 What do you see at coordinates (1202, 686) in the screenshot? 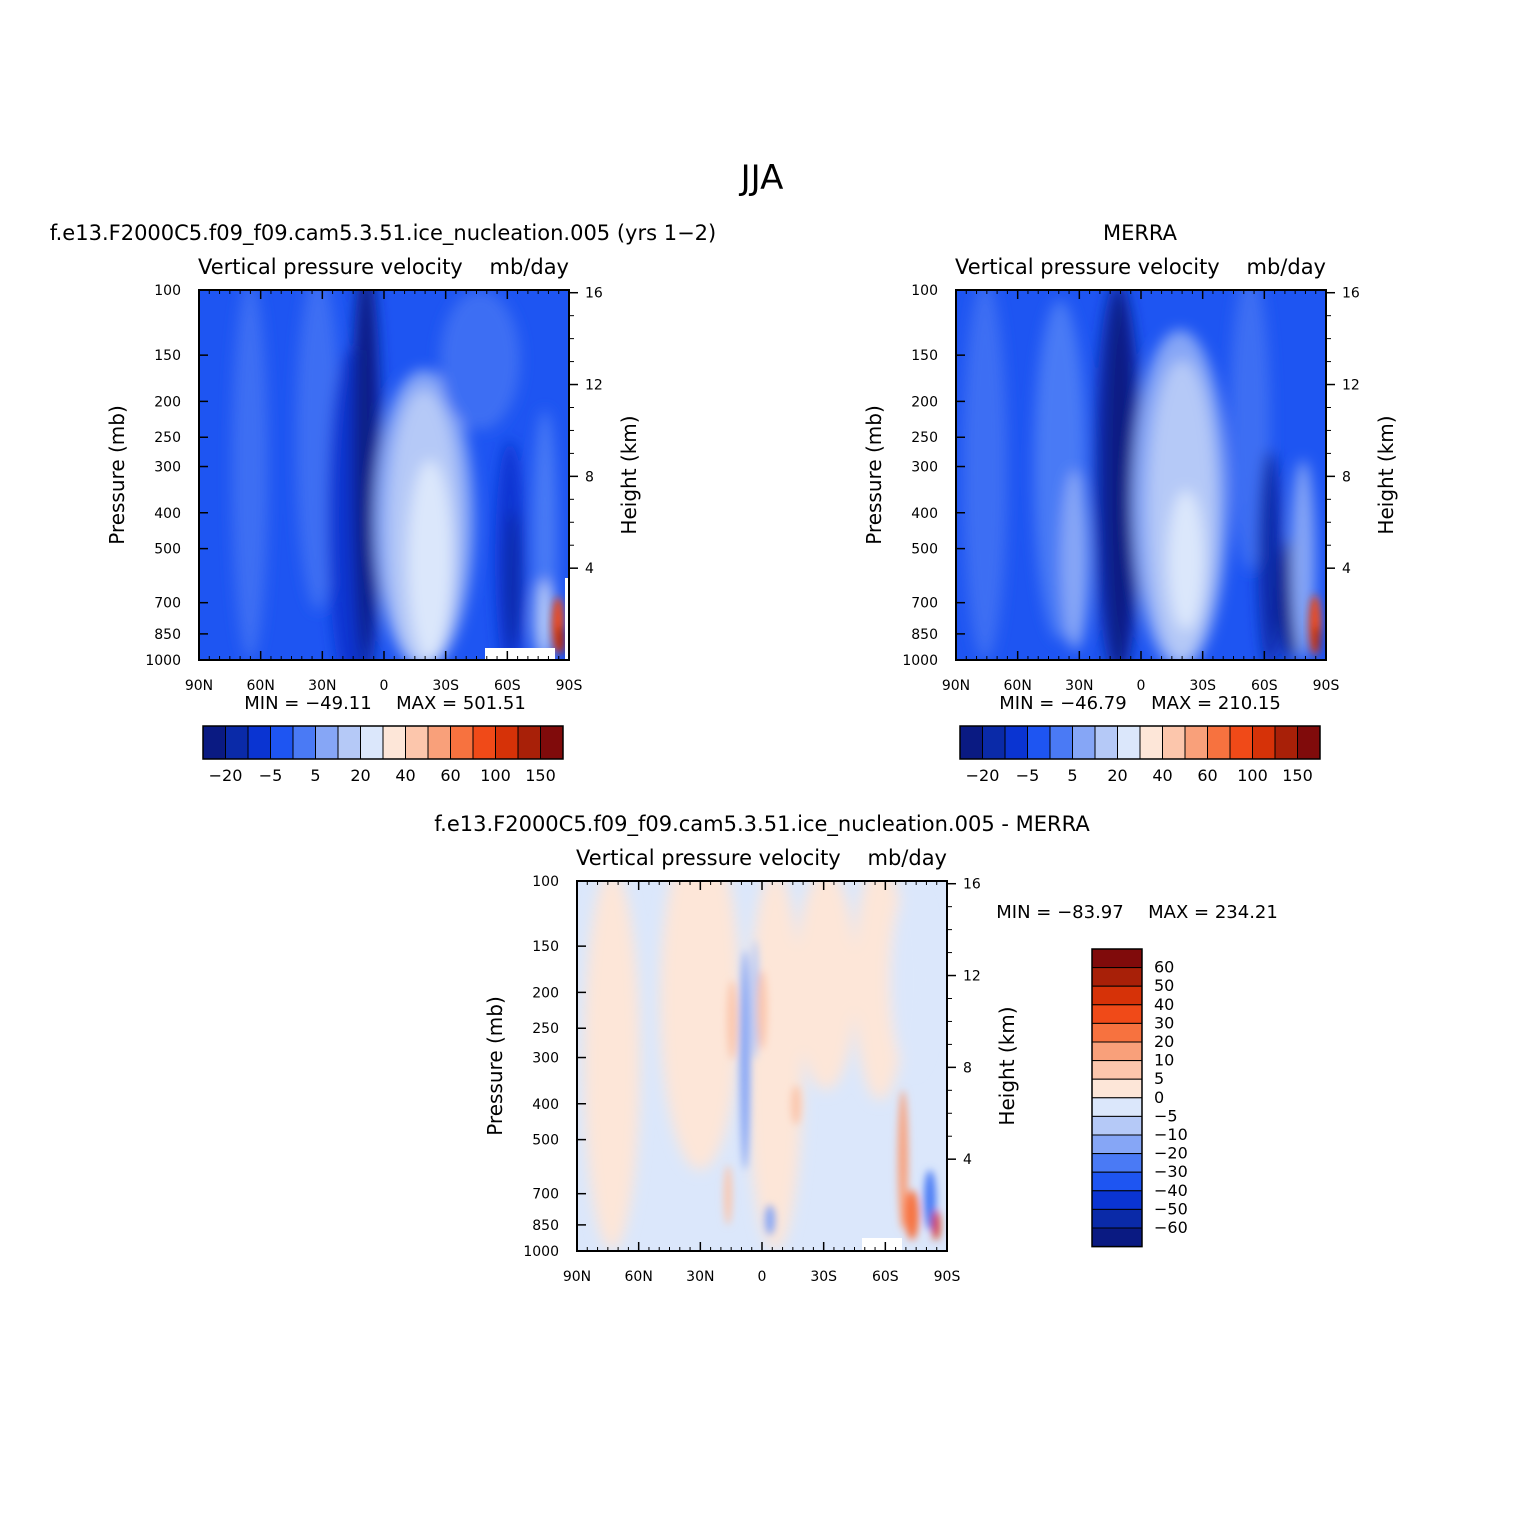
I see `x-tick-label: 30S` at bounding box center [1202, 686].